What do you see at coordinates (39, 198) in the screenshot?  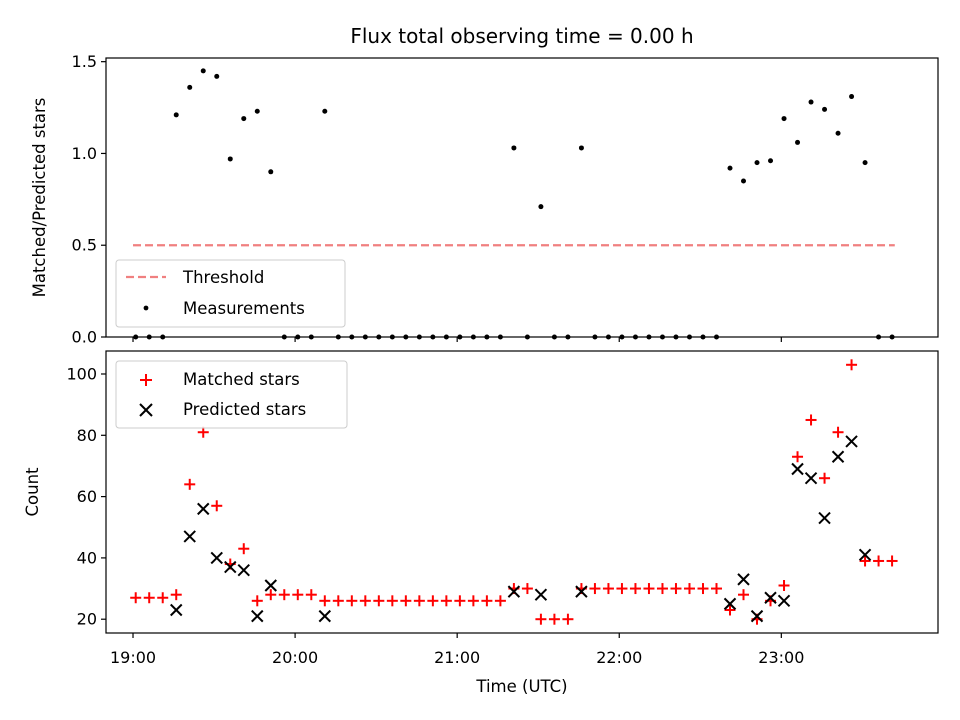 I see `top-y-axis-label: Matched/Predicted stars` at bounding box center [39, 198].